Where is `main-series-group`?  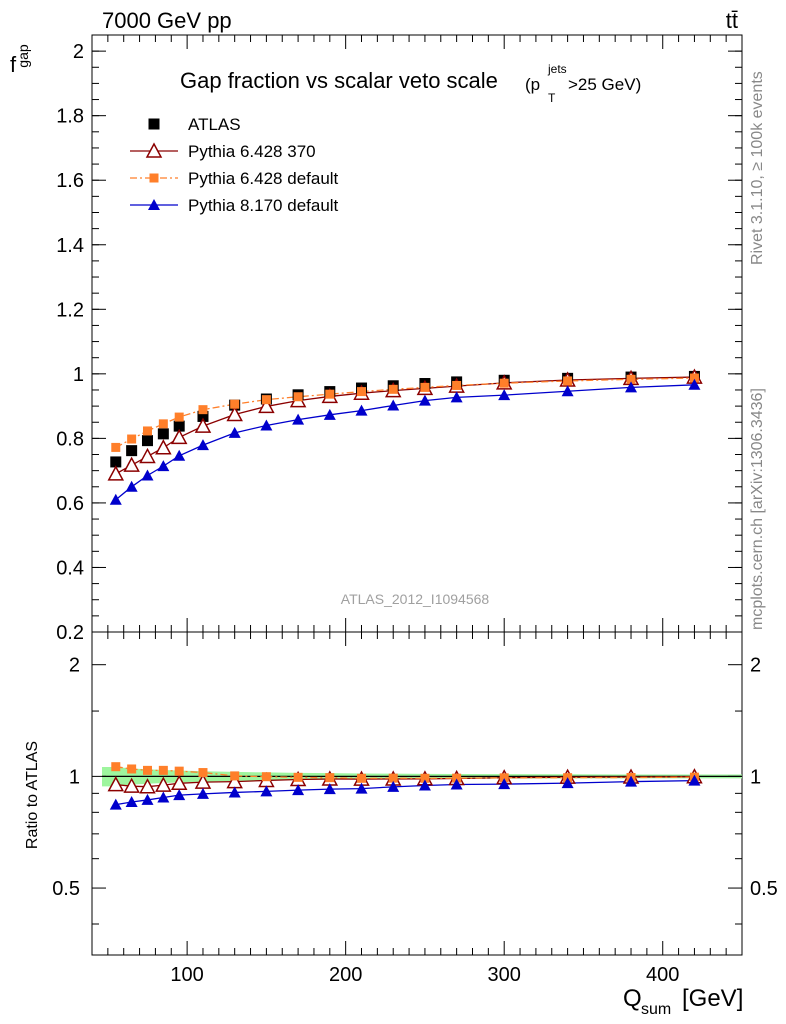 main-series-group is located at coordinates (405, 436).